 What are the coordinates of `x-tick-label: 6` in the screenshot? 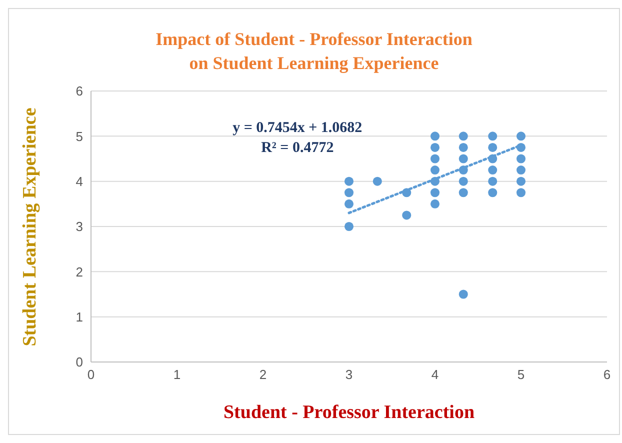 It's located at (607, 374).